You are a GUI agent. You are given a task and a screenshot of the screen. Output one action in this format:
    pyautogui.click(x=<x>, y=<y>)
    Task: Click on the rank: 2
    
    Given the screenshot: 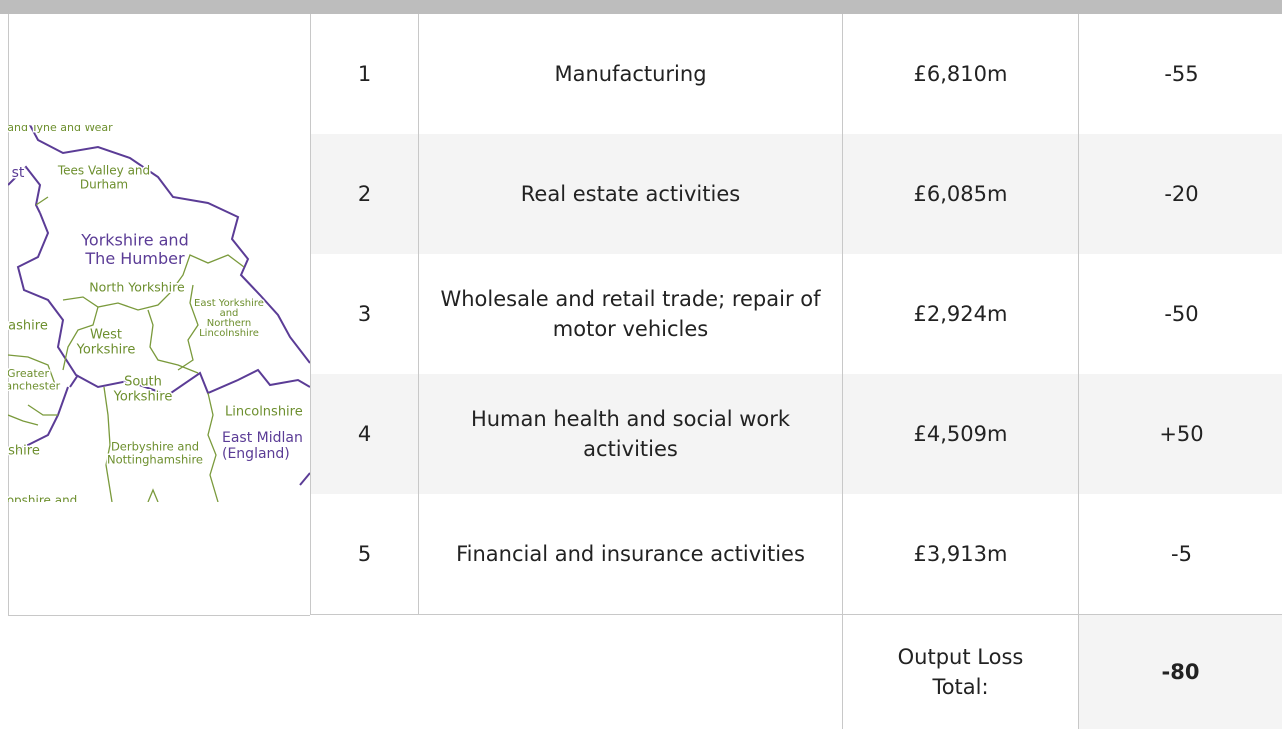 What is the action you would take?
    pyautogui.click(x=364, y=193)
    